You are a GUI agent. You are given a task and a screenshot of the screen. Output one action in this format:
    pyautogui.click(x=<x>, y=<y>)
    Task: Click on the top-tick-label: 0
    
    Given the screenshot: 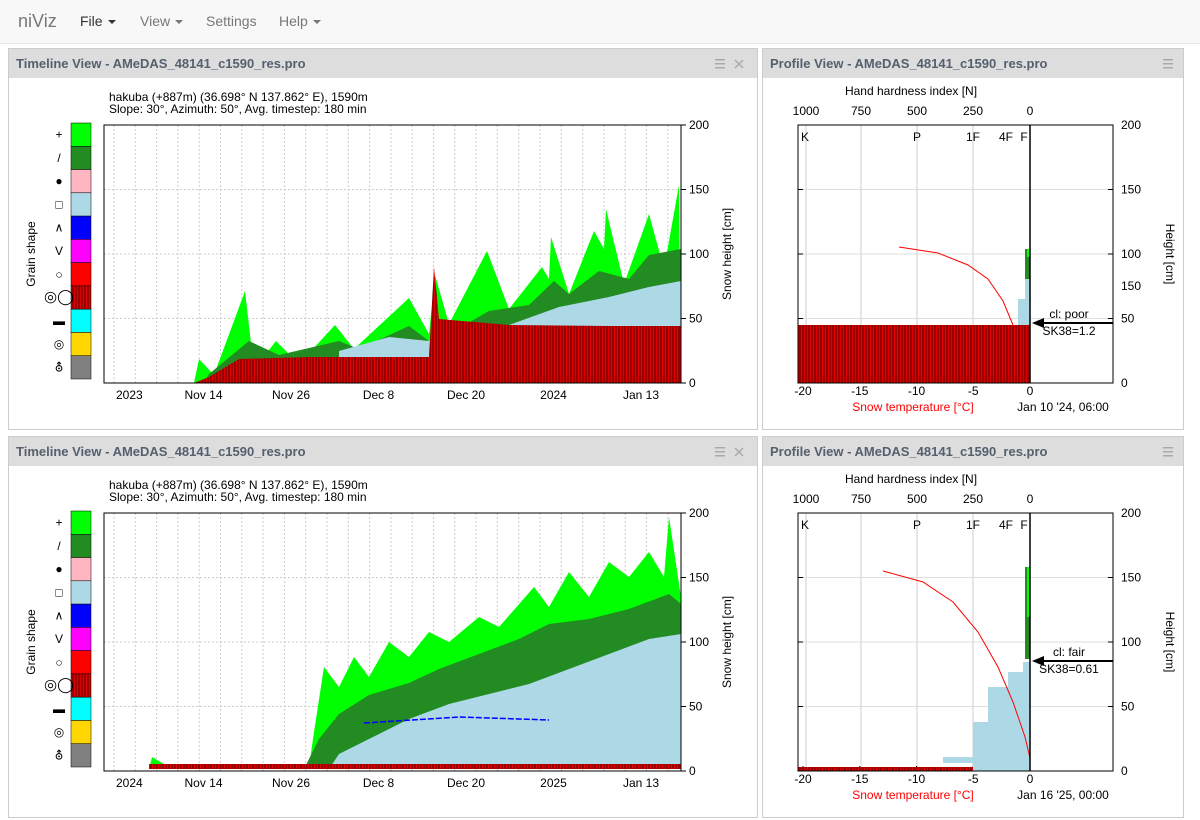 What is the action you would take?
    pyautogui.click(x=1030, y=499)
    